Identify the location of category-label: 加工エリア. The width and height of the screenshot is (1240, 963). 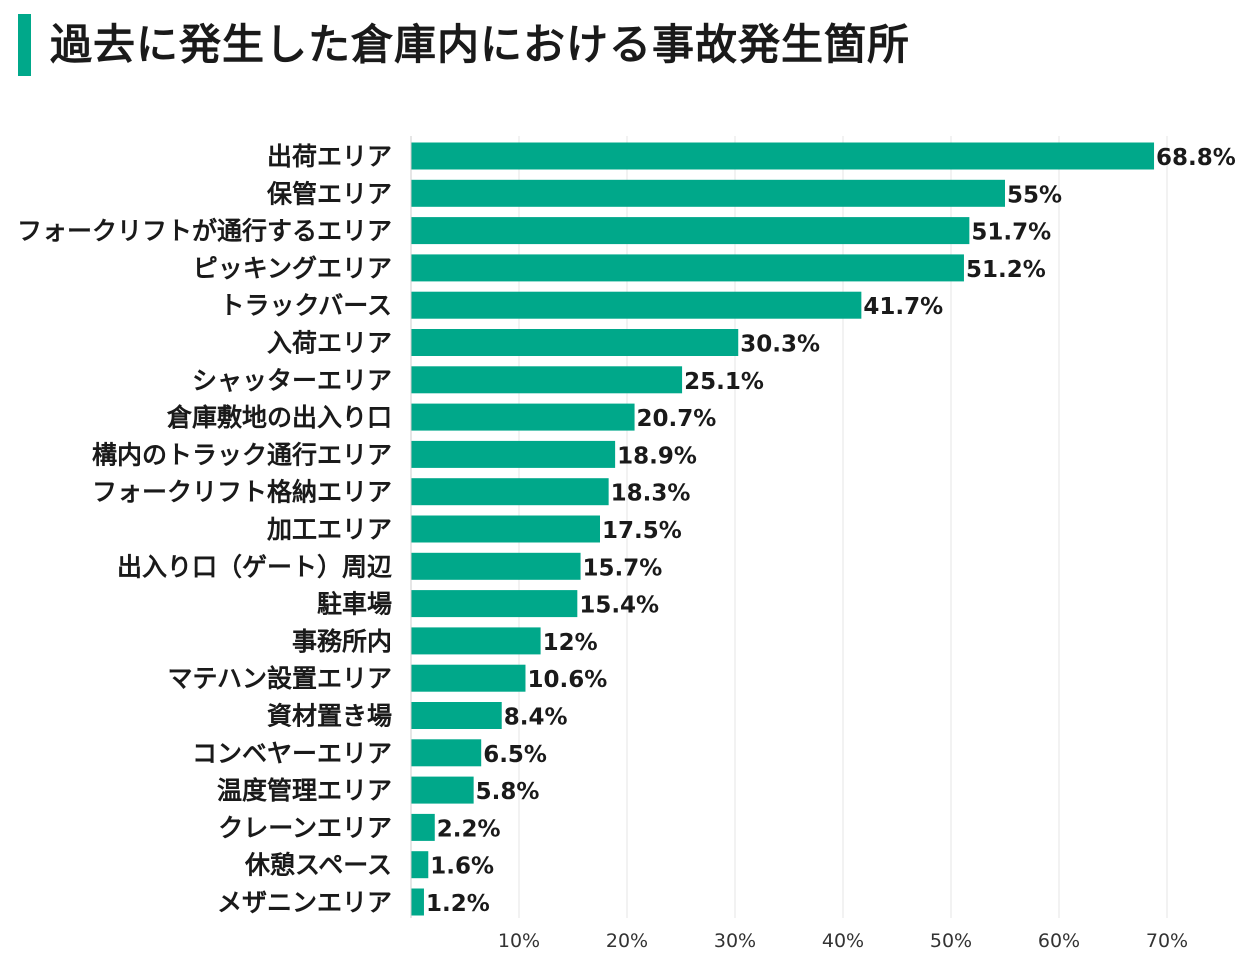
(329, 529).